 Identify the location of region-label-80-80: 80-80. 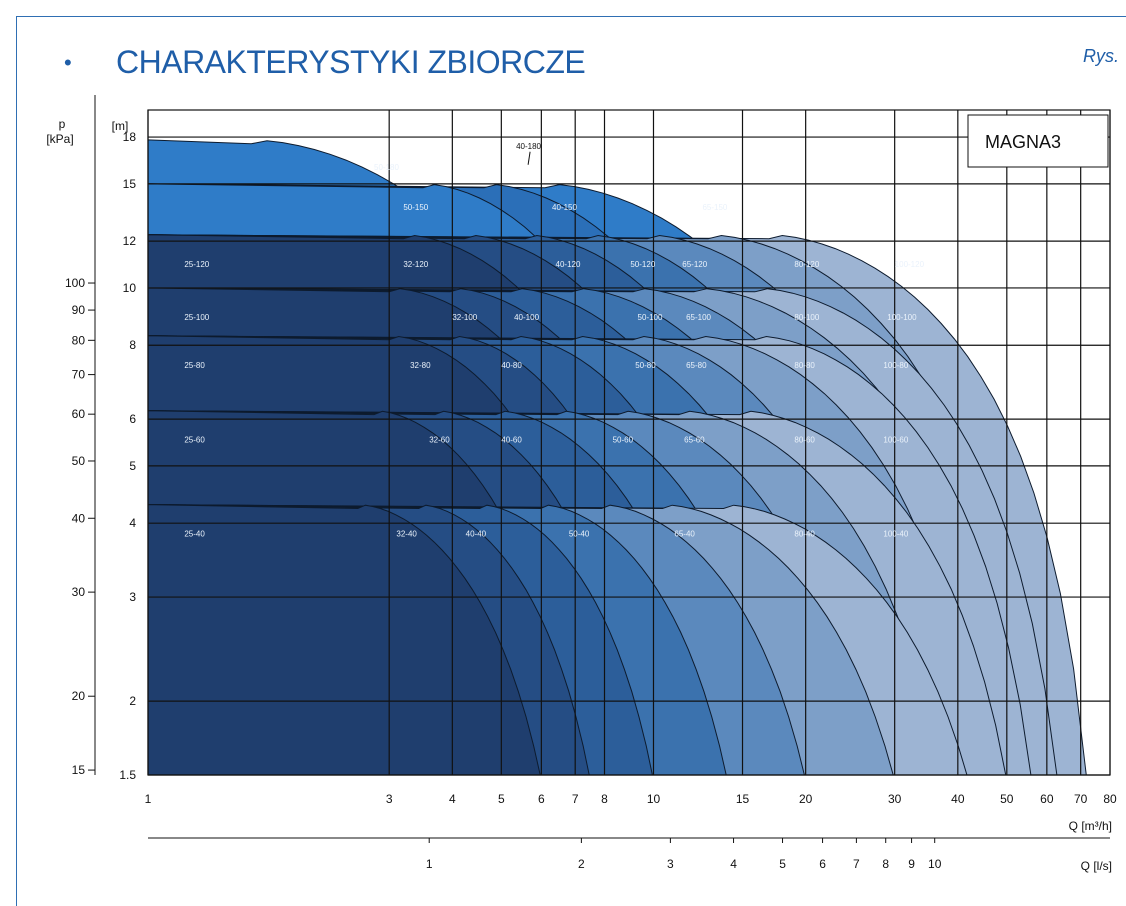
(804, 365).